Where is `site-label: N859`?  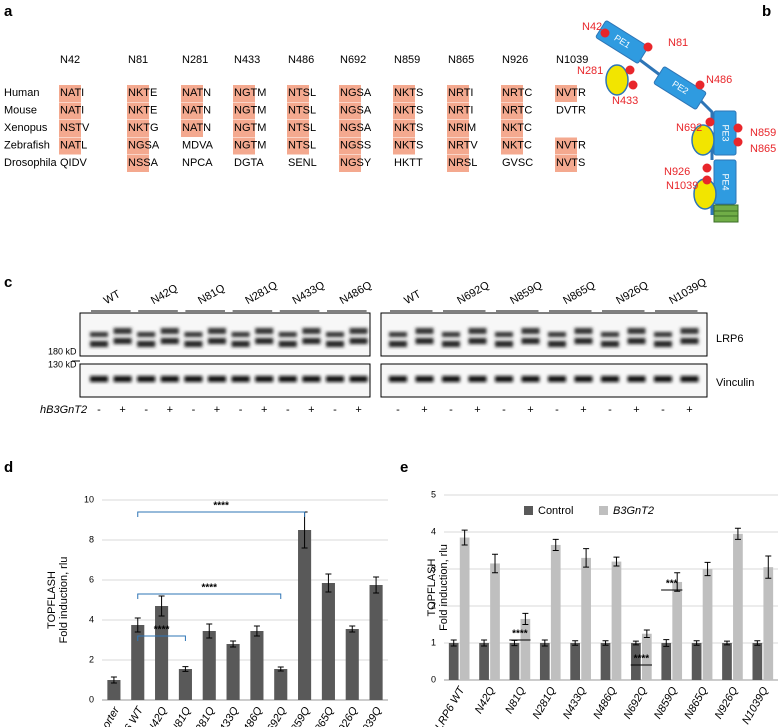 site-label: N859 is located at coordinates (763, 133).